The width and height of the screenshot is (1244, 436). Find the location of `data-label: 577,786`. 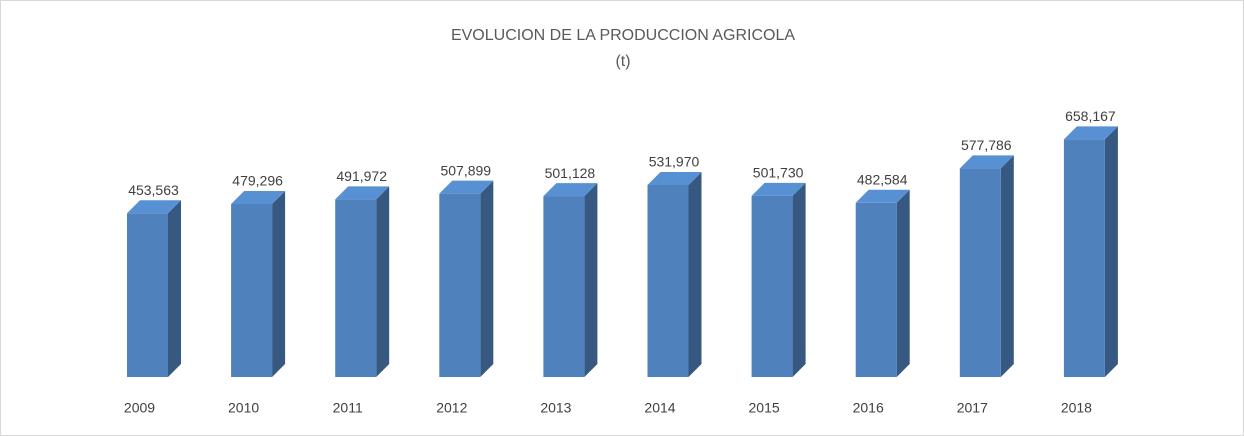

data-label: 577,786 is located at coordinates (986, 145).